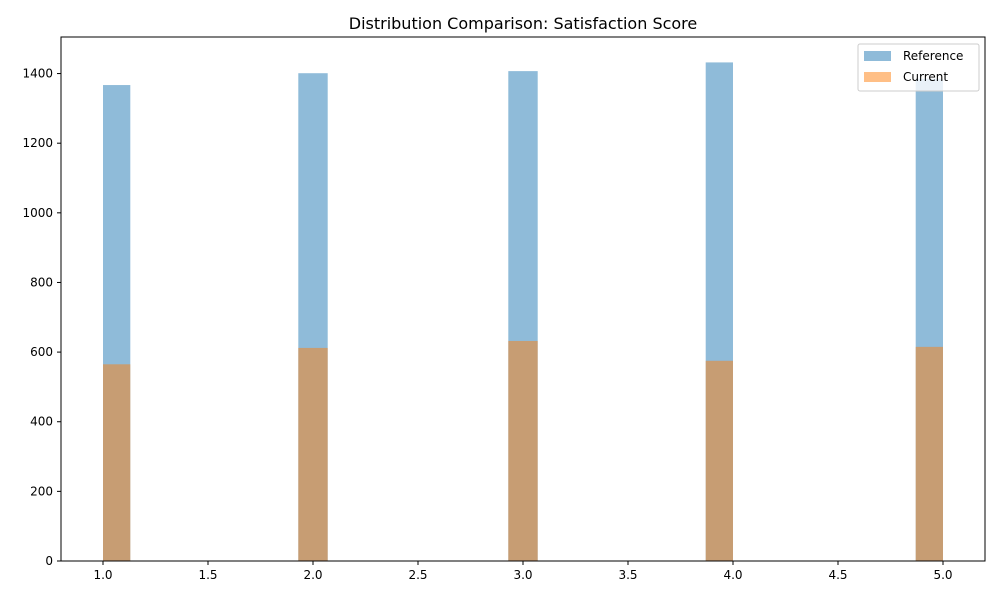  Describe the element at coordinates (102, 575) in the screenshot. I see `x-tick-label: 1.0` at that location.